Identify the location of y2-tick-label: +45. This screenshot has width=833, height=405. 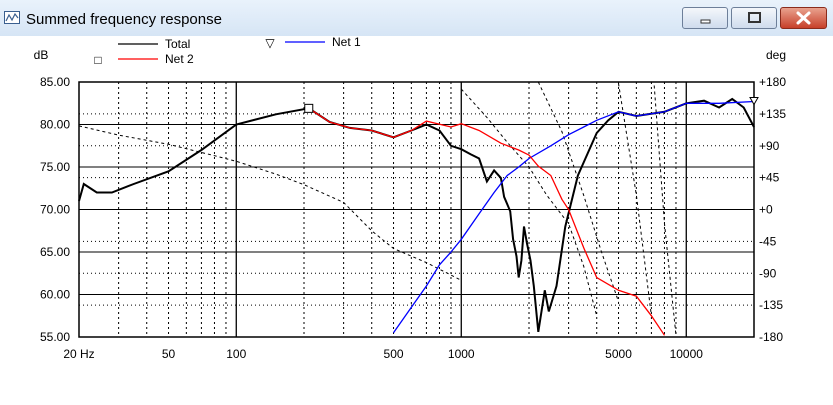
(769, 178).